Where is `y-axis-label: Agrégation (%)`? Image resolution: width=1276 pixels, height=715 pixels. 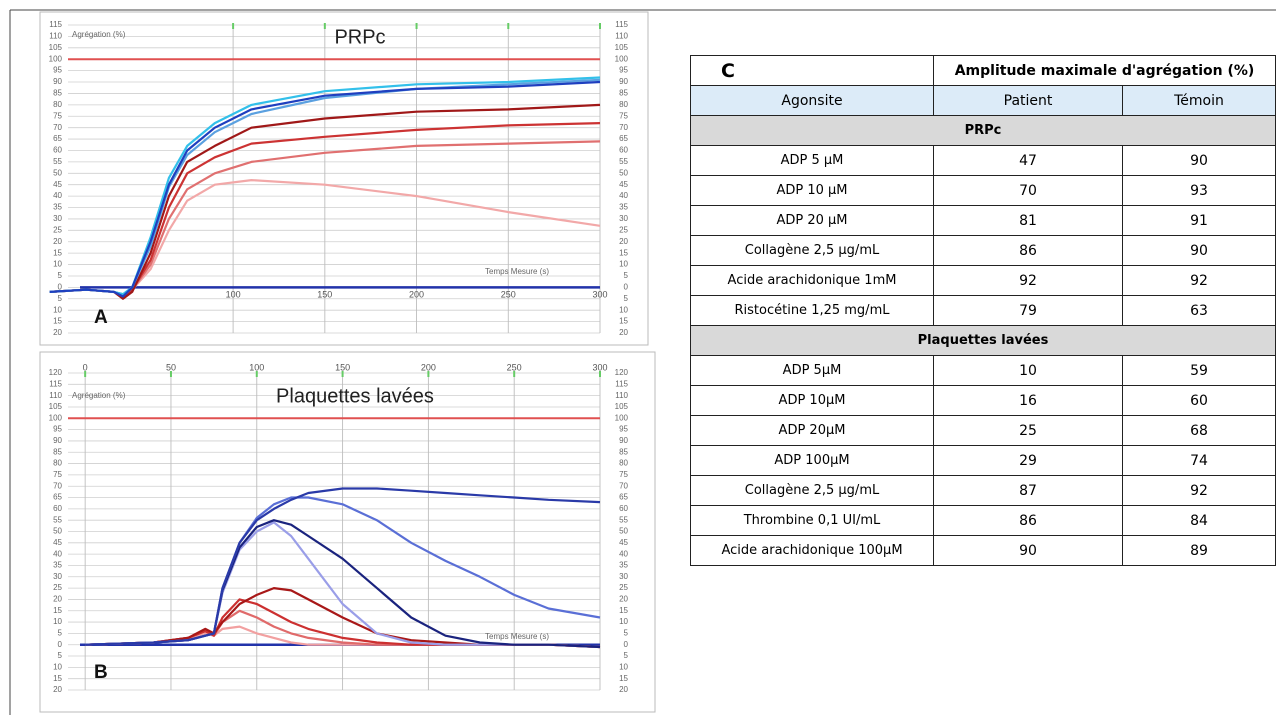
y-axis-label: Agrégation (%) is located at coordinates (99, 34).